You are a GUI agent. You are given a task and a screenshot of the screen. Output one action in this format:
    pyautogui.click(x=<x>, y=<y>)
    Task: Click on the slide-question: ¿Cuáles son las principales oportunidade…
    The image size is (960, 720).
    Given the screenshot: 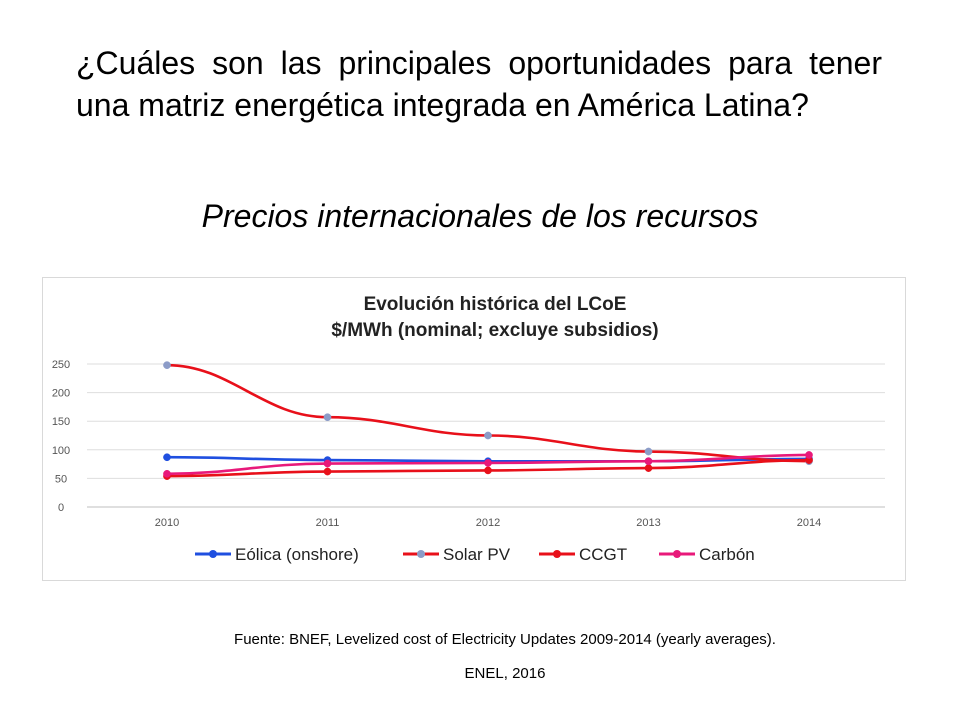 What is the action you would take?
    pyautogui.click(x=479, y=84)
    